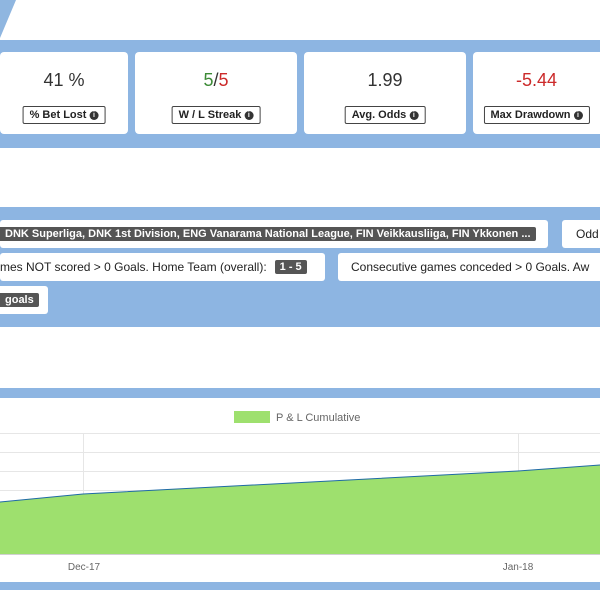 This screenshot has height=600, width=600. I want to click on odds-filter-chip: Odd, so click(581, 234).